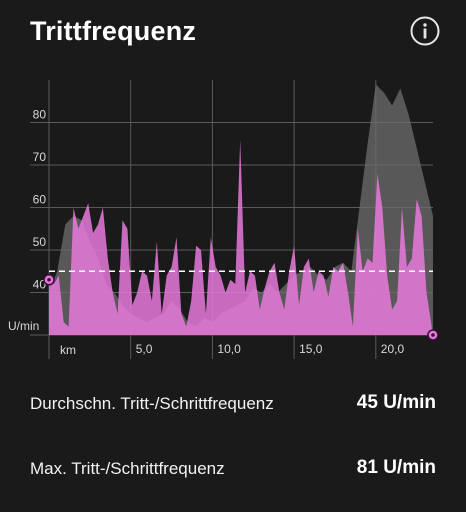  Describe the element at coordinates (396, 402) in the screenshot. I see `stat-value-average: 45 U/min` at that location.